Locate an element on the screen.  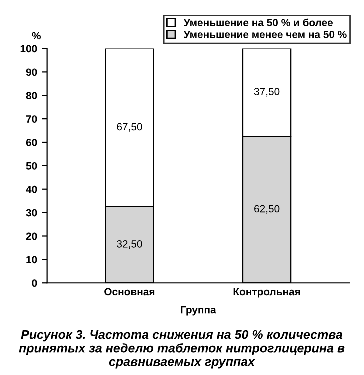
y-tick-label: 100 is located at coordinates (29, 49).